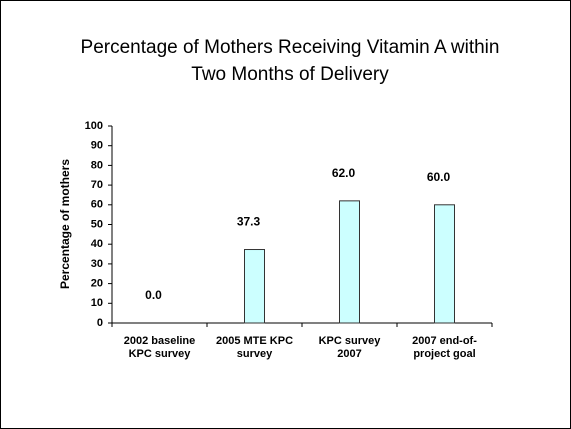  What do you see at coordinates (97, 205) in the screenshot?
I see `y-tick-label: 60` at bounding box center [97, 205].